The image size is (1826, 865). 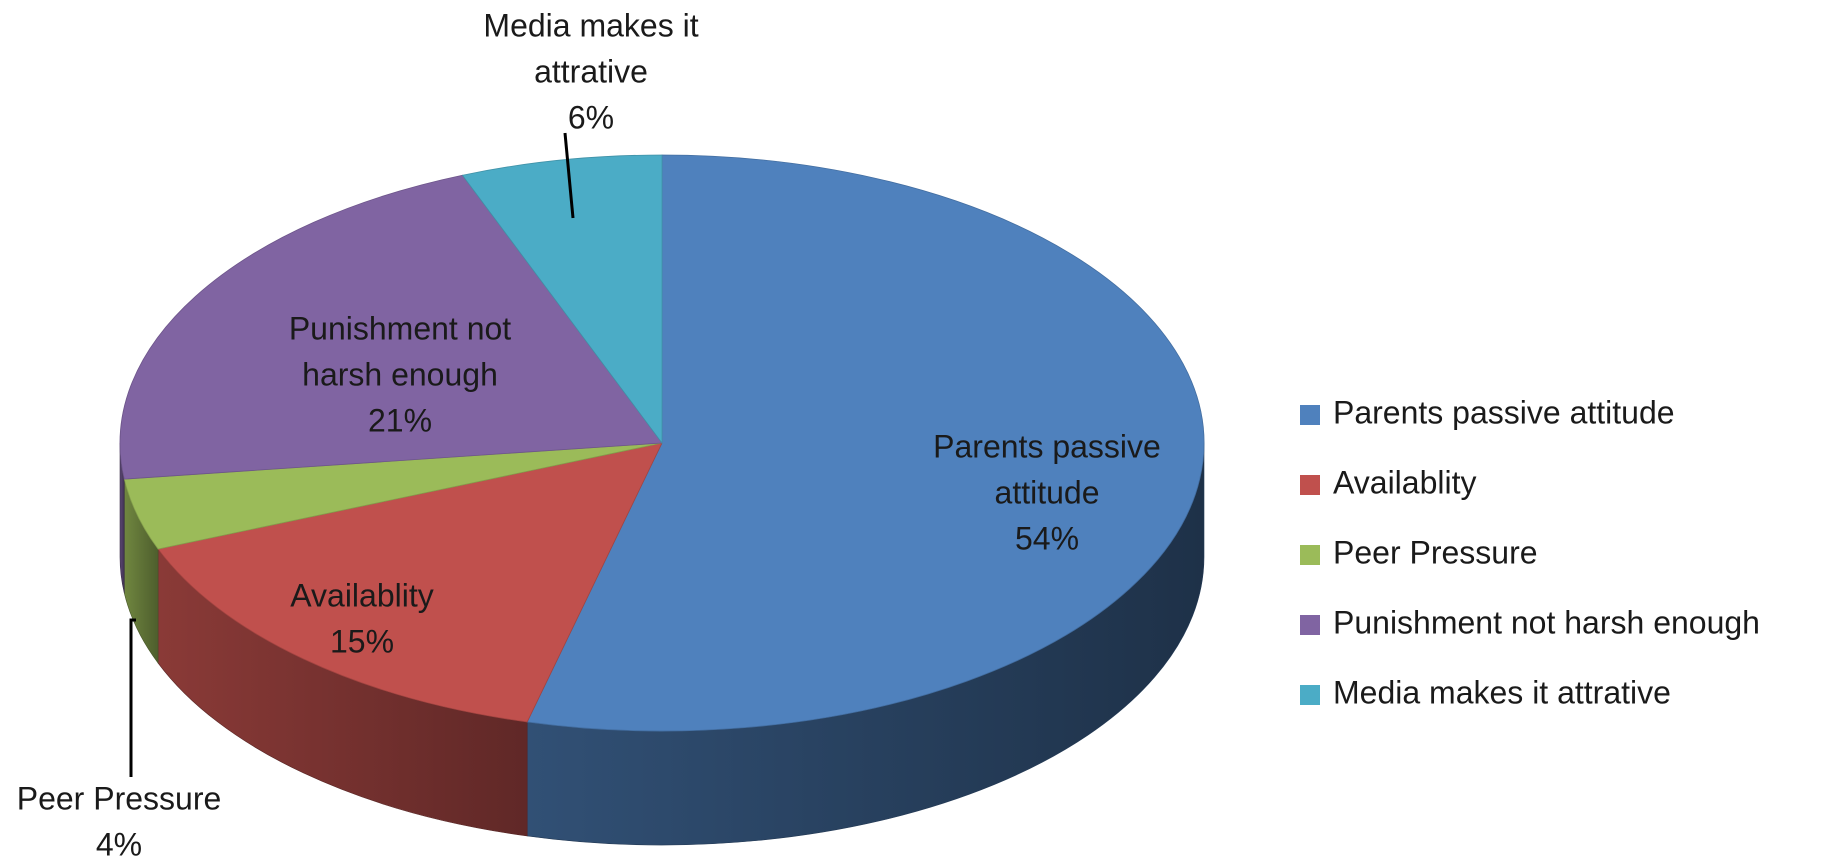 What do you see at coordinates (1404, 482) in the screenshot?
I see `legend-label: Availablity` at bounding box center [1404, 482].